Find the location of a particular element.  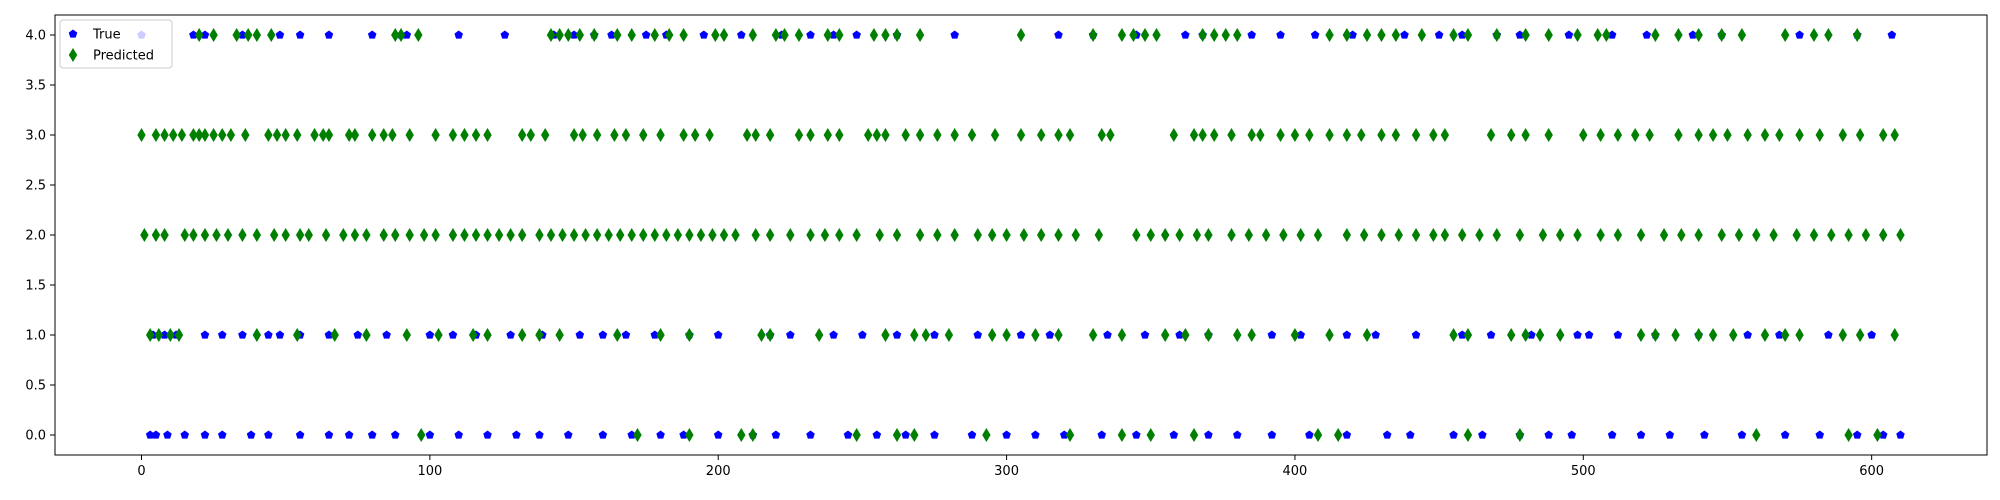

legend-marker-predicted is located at coordinates (73, 55).